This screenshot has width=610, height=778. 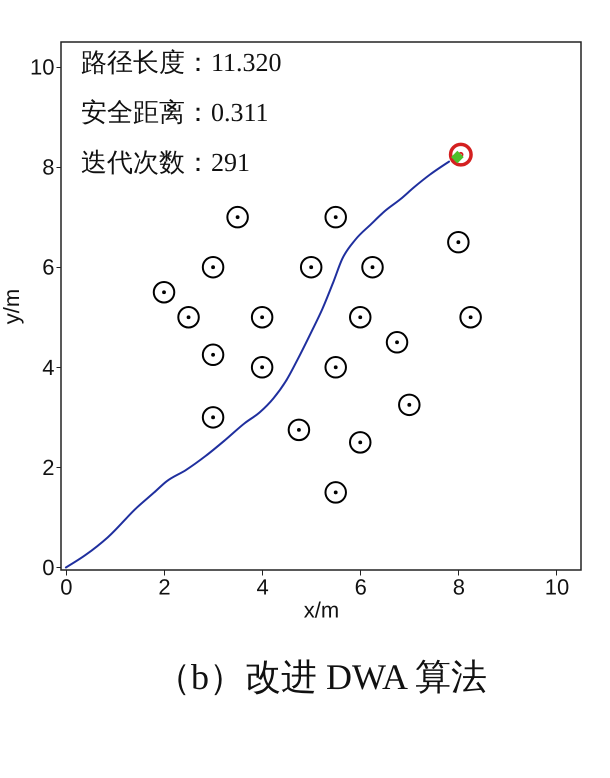 I want to click on x-tick-label: 8, so click(x=458, y=587).